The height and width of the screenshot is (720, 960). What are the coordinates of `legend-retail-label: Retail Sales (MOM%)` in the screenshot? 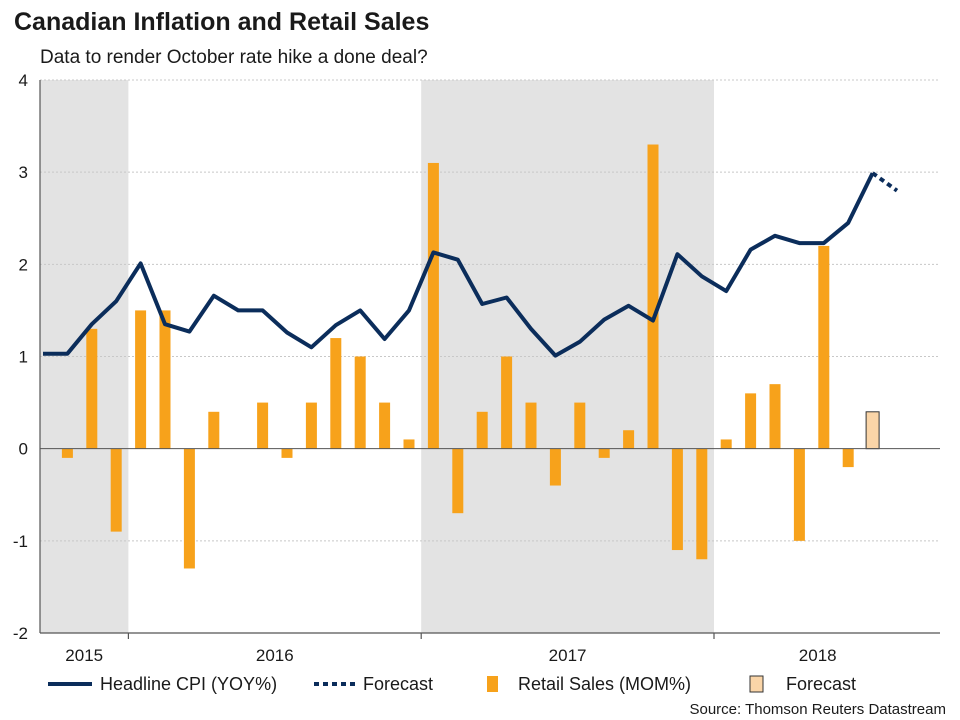 It's located at (604, 684).